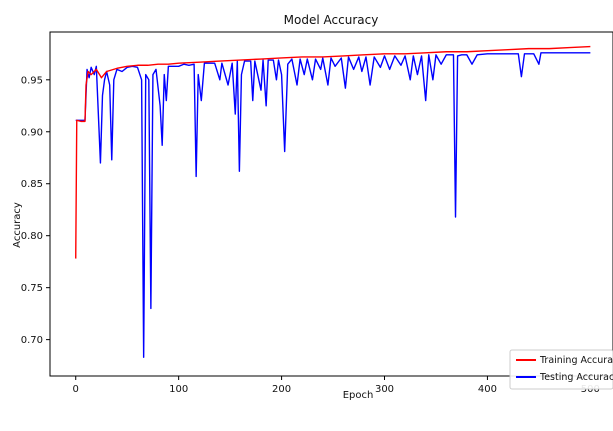  What do you see at coordinates (358, 395) in the screenshot?
I see `x-axis-label: Epoch` at bounding box center [358, 395].